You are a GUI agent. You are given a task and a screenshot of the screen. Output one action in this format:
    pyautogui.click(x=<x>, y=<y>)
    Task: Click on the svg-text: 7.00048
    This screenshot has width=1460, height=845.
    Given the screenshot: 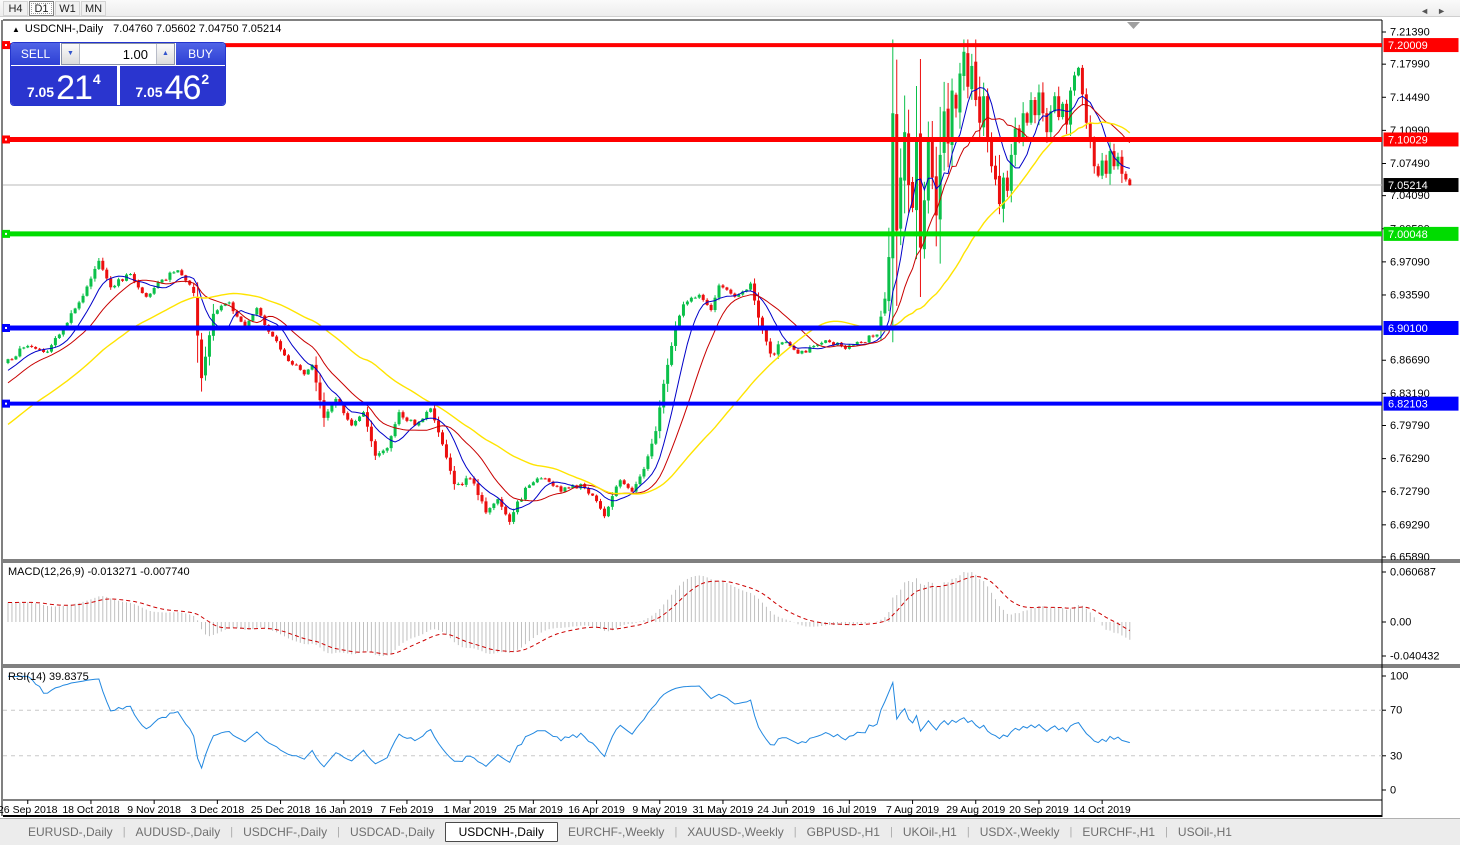 What is the action you would take?
    pyautogui.click(x=1408, y=235)
    